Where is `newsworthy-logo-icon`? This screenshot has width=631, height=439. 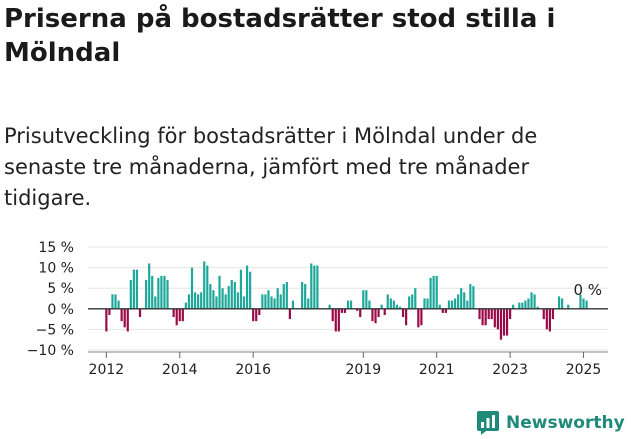
newsworthy-logo-icon is located at coordinates (488, 423).